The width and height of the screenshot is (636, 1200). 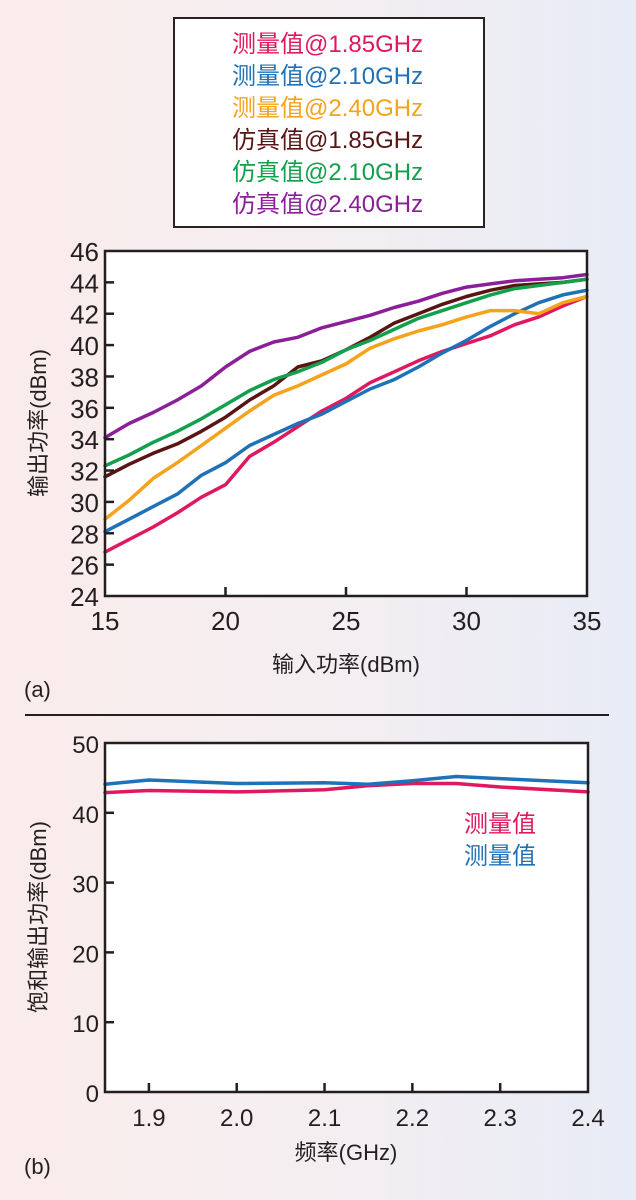 What do you see at coordinates (225, 621) in the screenshot?
I see `x-tick-label: 20` at bounding box center [225, 621].